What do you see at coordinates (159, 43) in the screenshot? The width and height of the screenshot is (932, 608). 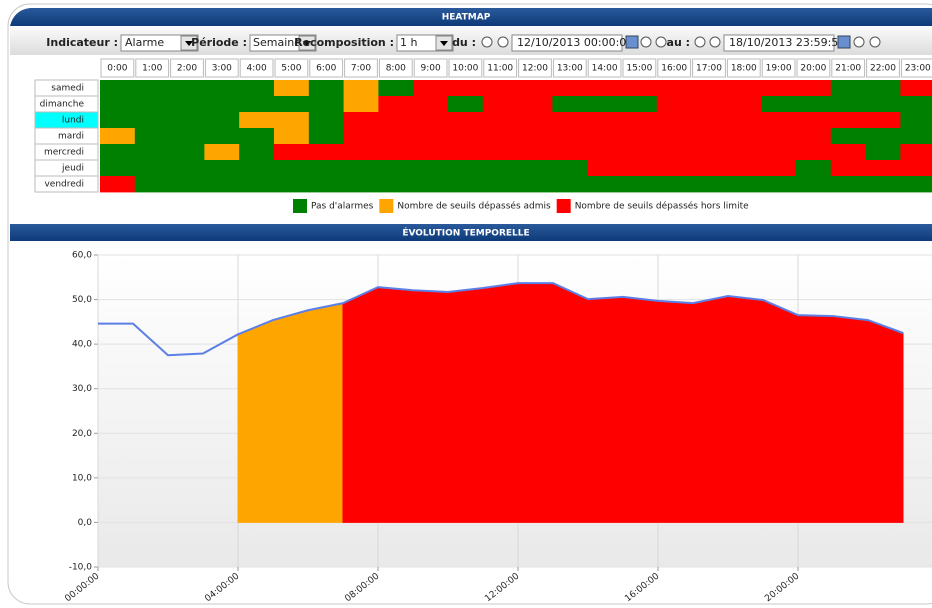 I see `indicator-select` at bounding box center [159, 43].